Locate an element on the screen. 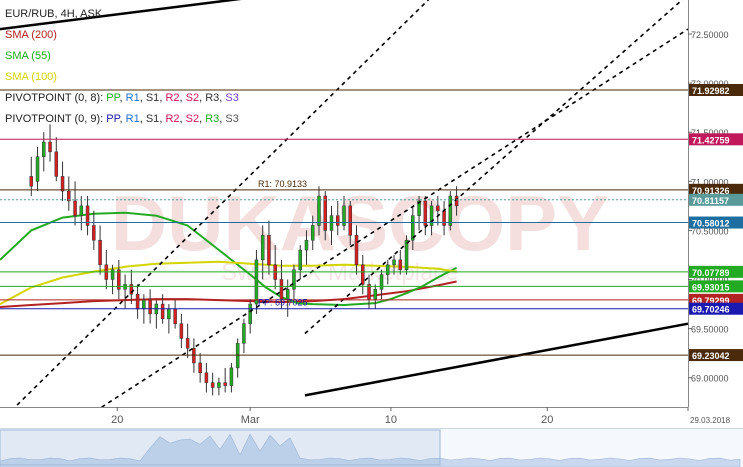 The height and width of the screenshot is (467, 743). navigator-window is located at coordinates (220, 447).